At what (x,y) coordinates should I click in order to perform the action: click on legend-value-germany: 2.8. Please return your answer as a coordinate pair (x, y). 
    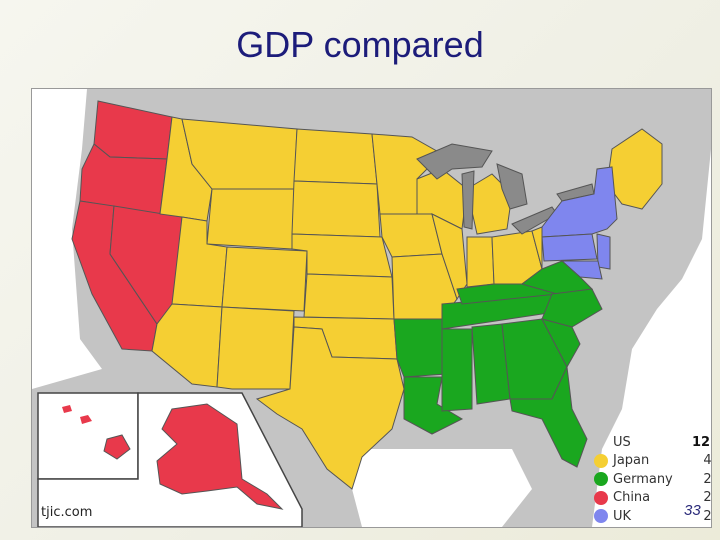
    Looking at the image, I should click on (707, 479).